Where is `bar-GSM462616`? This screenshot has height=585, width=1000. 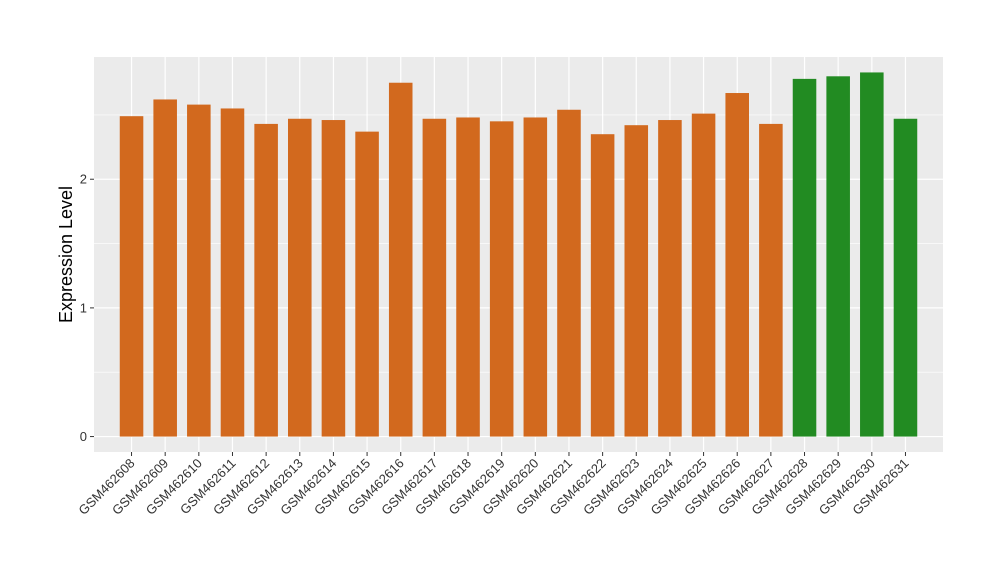
bar-GSM462616 is located at coordinates (400, 259).